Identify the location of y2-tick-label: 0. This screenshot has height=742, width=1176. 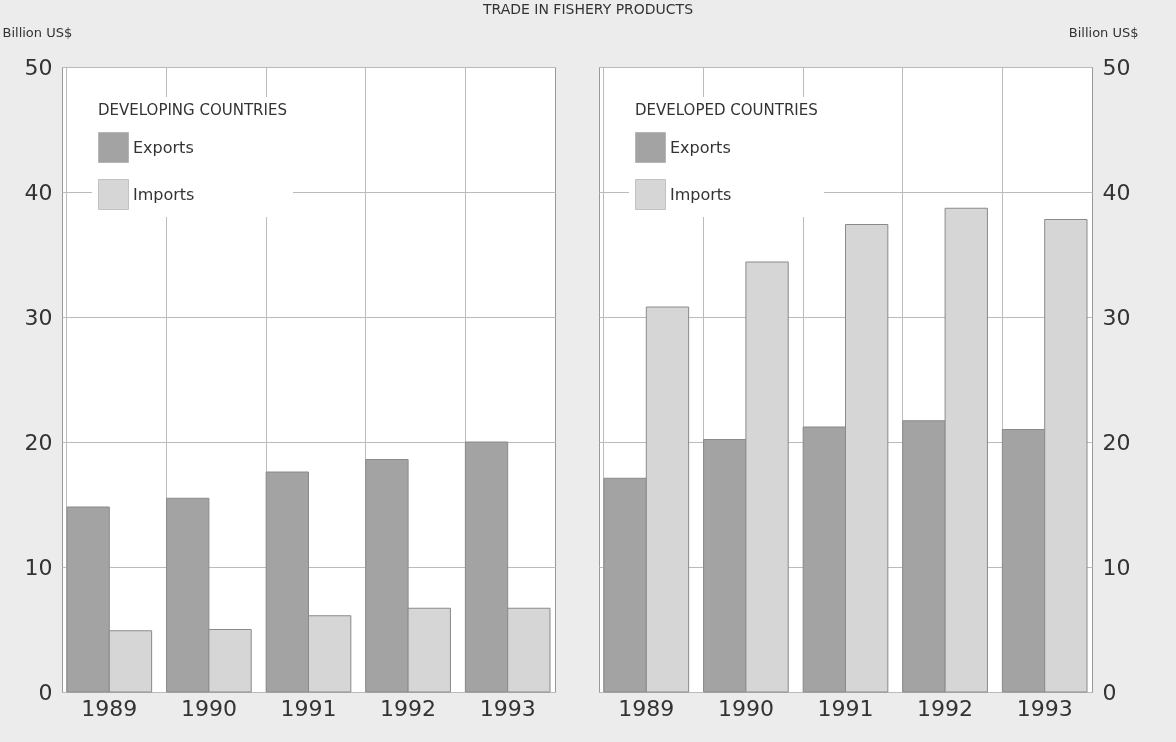
(1109, 692).